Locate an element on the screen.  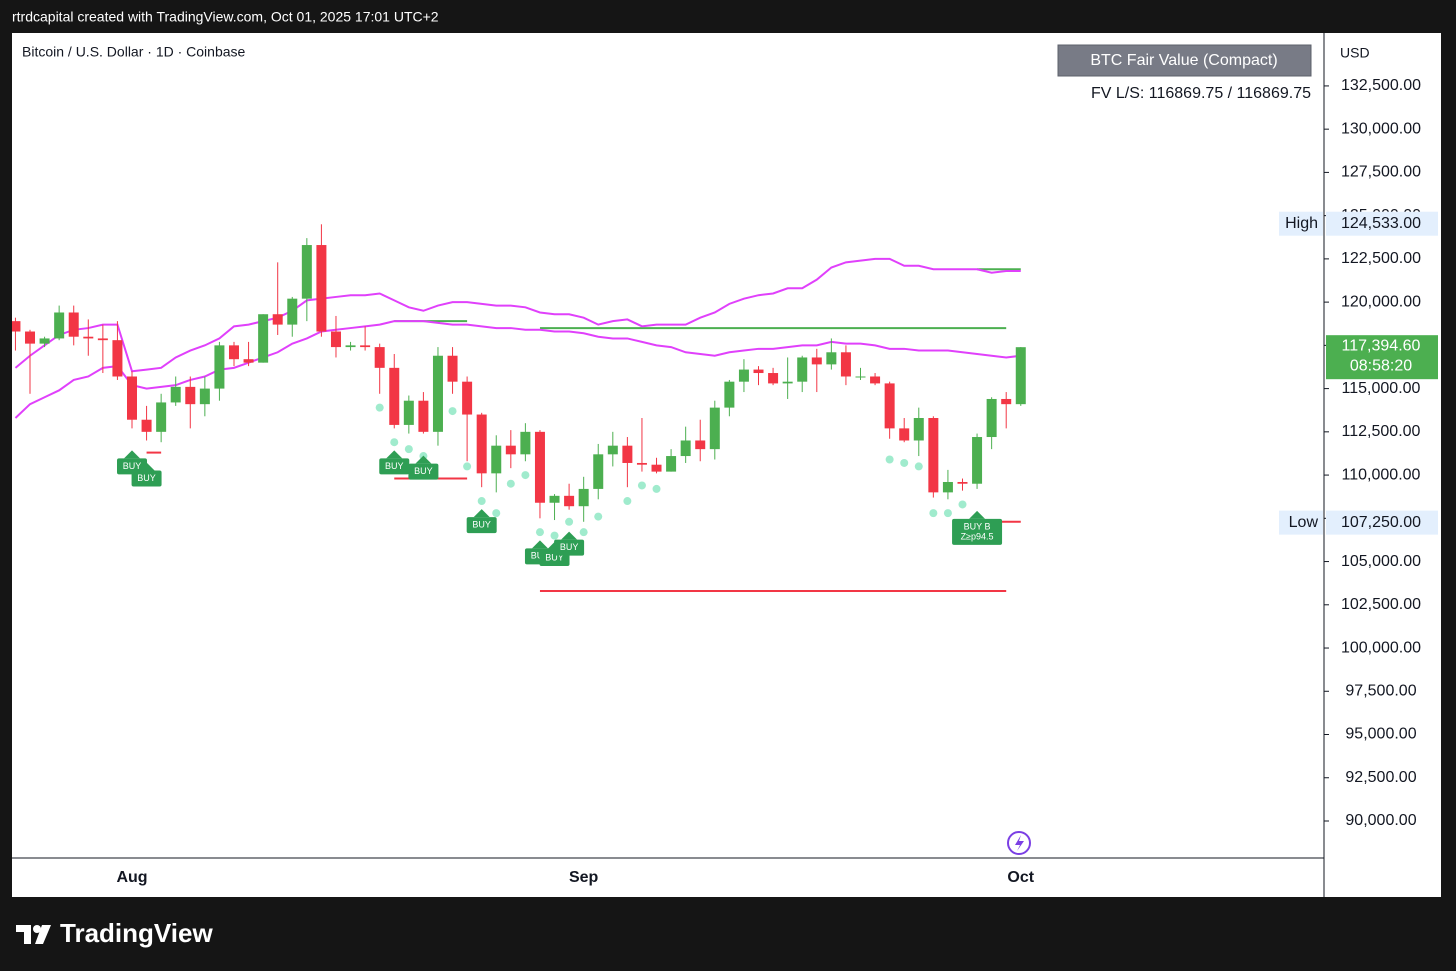
indicator-title: BTC Fair Value (Compact) is located at coordinates (1183, 60).